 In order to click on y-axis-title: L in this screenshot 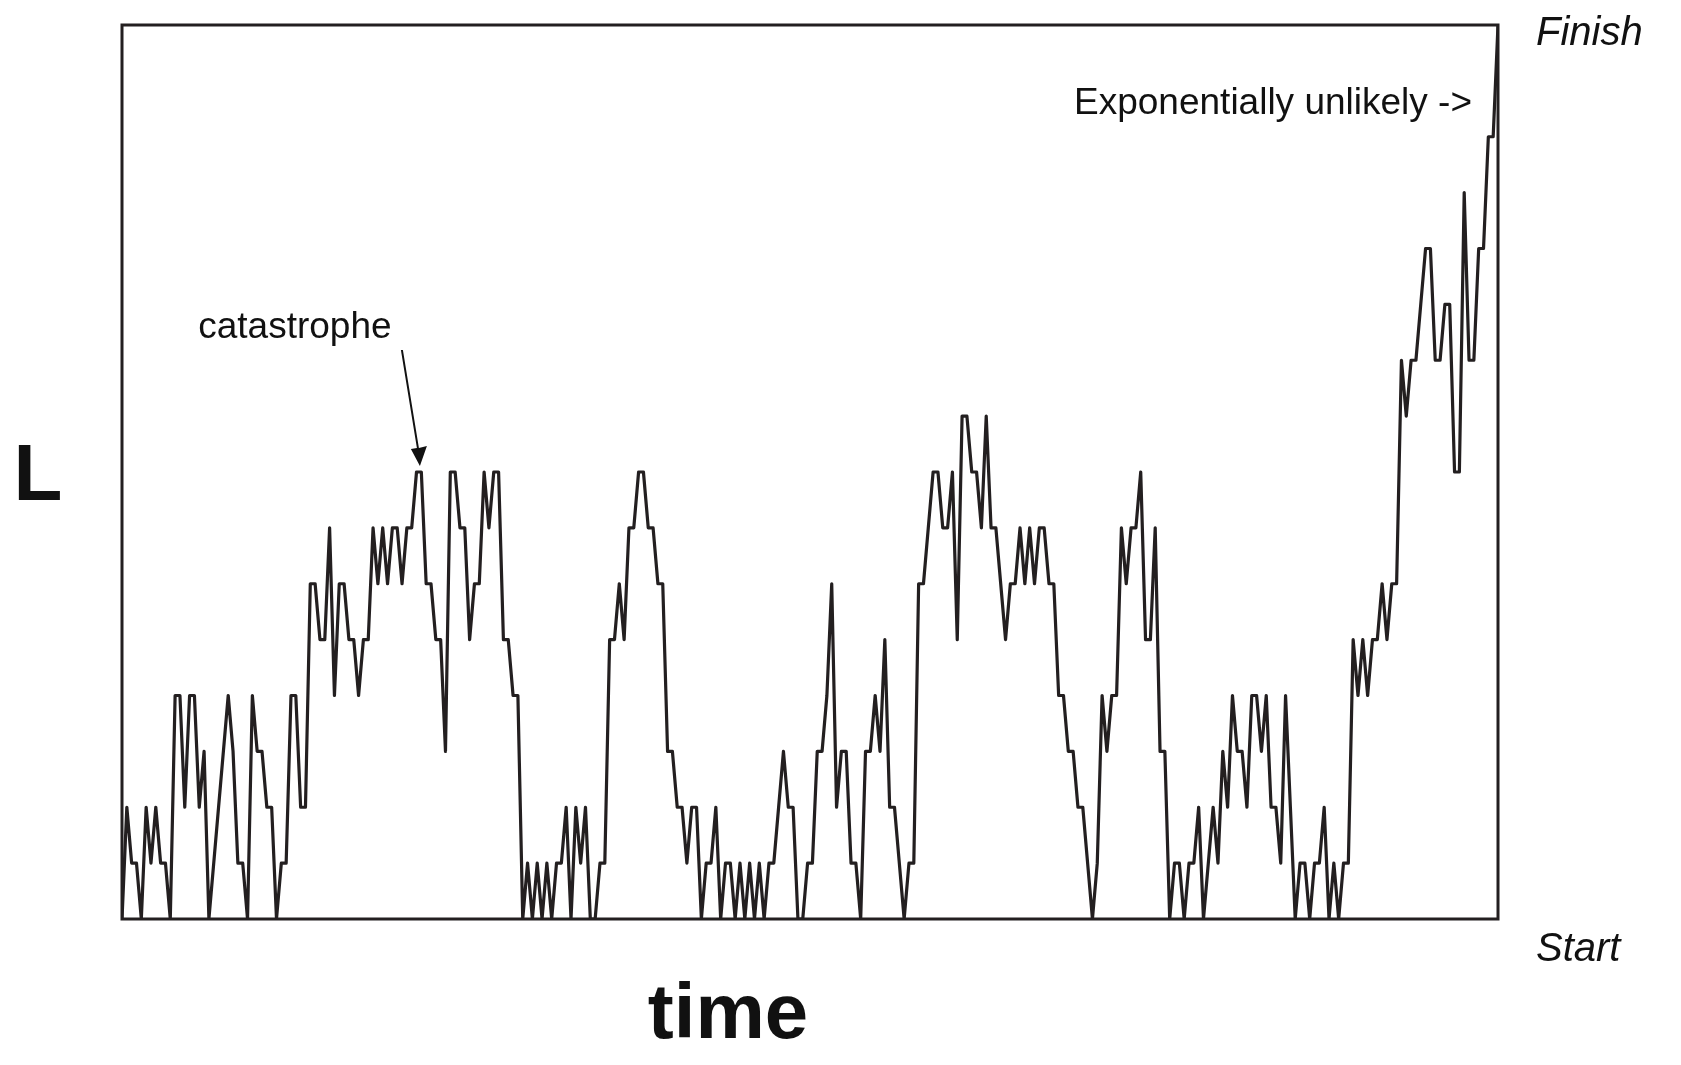, I will do `click(38, 472)`.